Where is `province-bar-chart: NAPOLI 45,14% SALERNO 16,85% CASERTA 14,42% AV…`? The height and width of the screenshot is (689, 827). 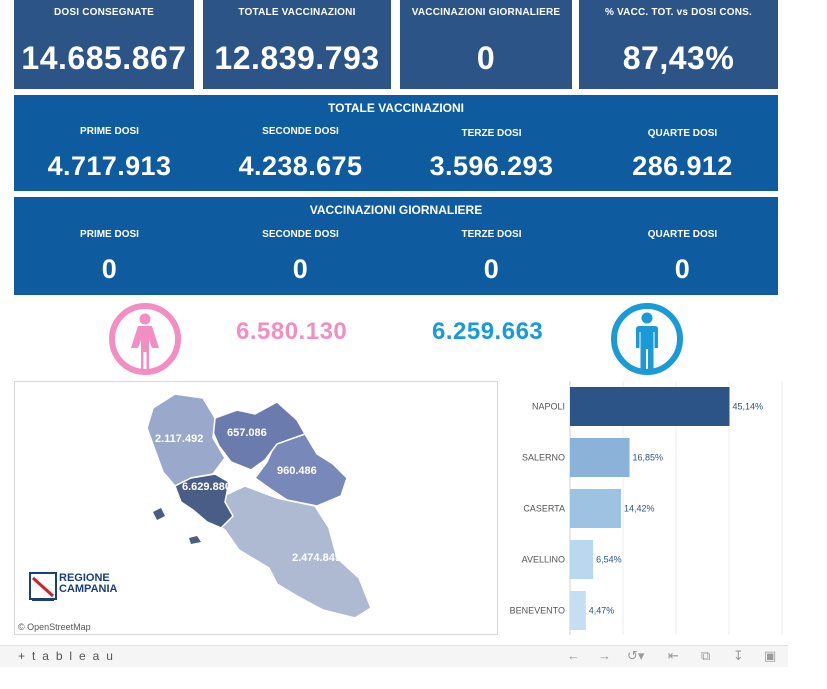 province-bar-chart: NAPOLI 45,14% SALERNO 16,85% CASERTA 14,42% AV… is located at coordinates (650, 508).